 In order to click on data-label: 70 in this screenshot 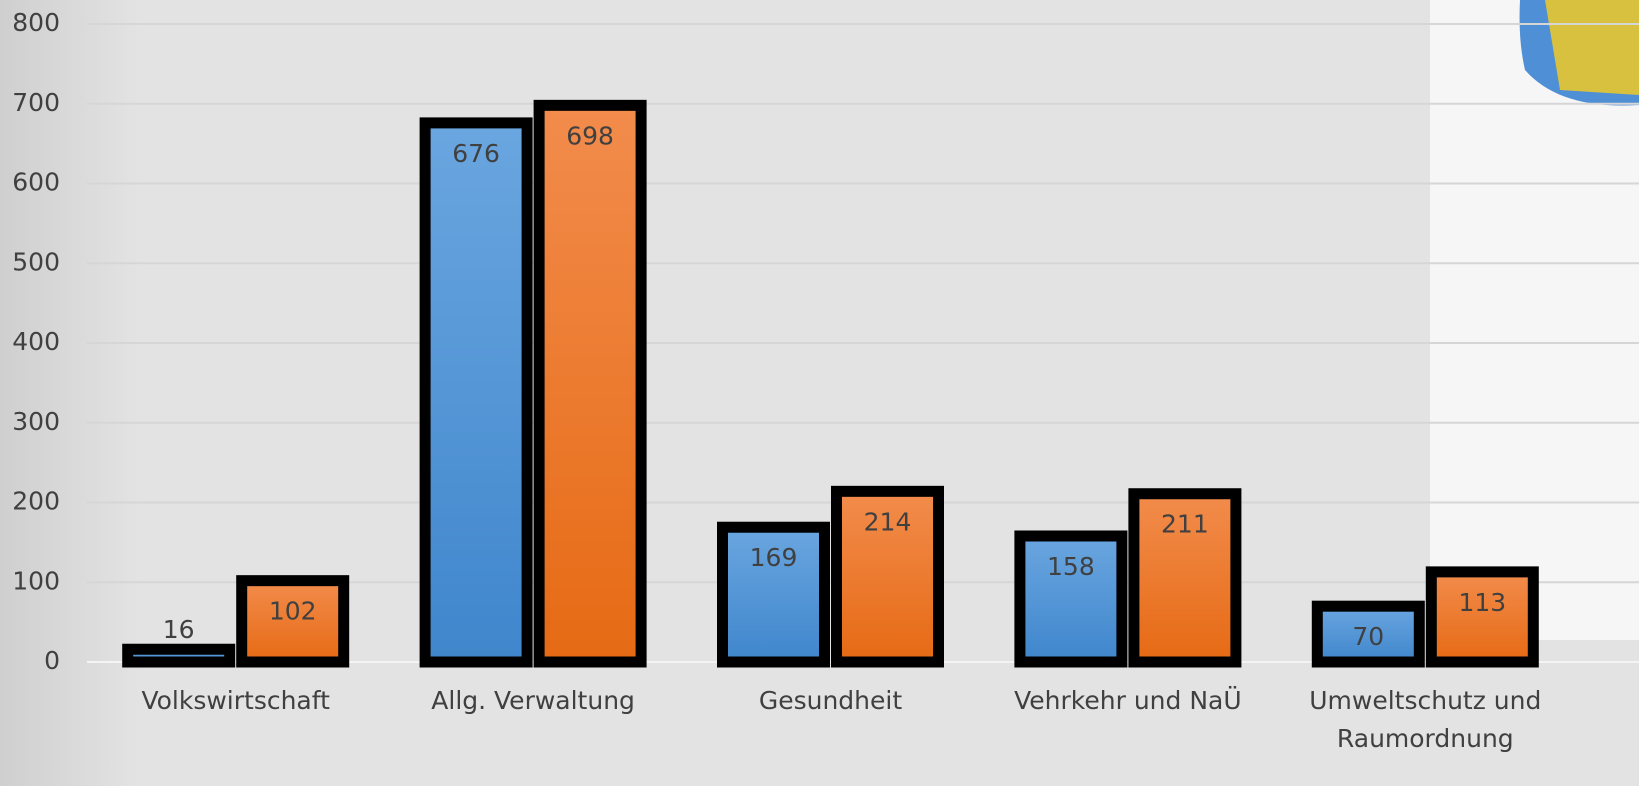, I will do `click(1368, 636)`.